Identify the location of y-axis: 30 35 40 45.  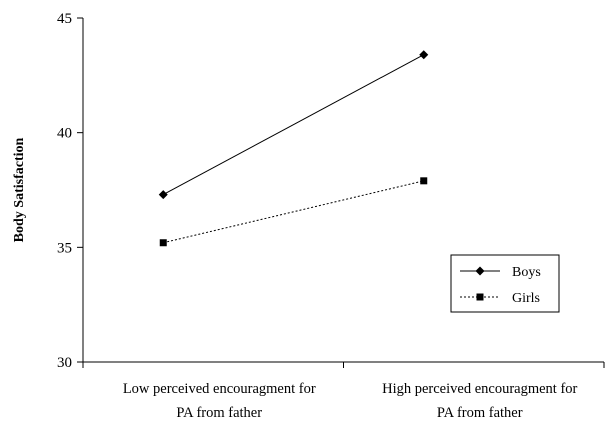
(70, 191).